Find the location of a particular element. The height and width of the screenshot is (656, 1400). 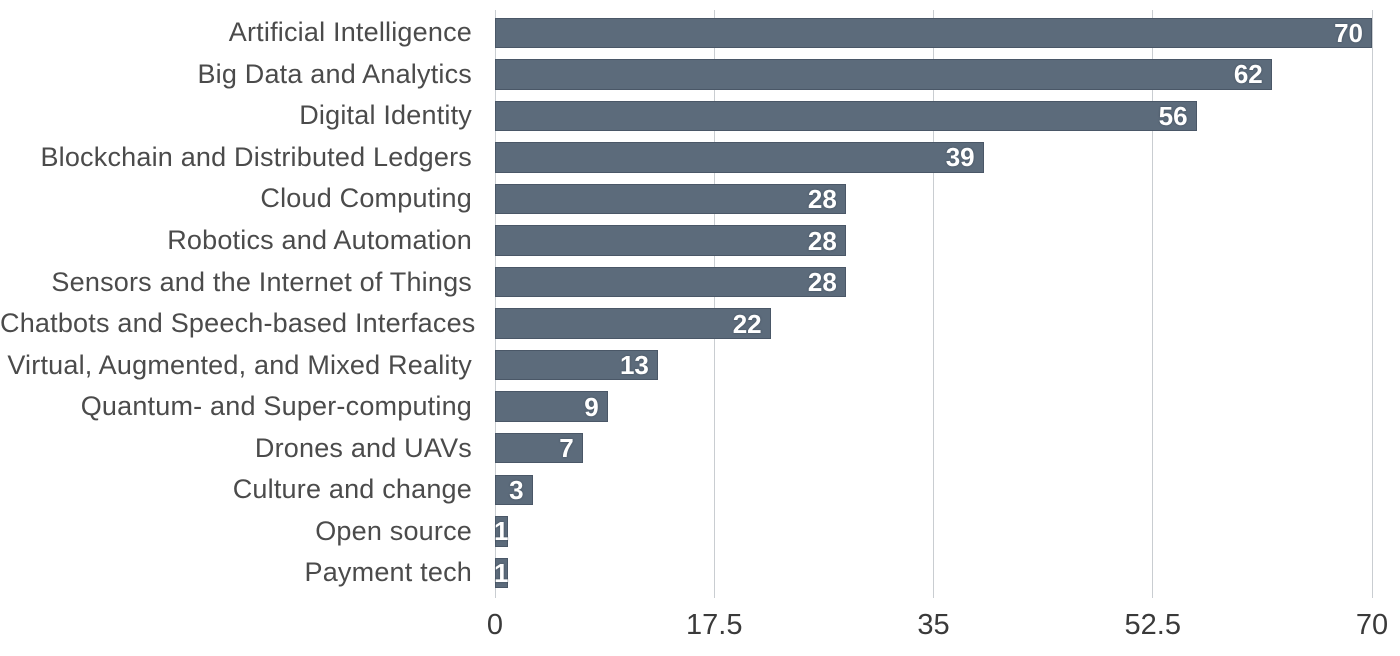

bar-track: 3 is located at coordinates (933, 490).